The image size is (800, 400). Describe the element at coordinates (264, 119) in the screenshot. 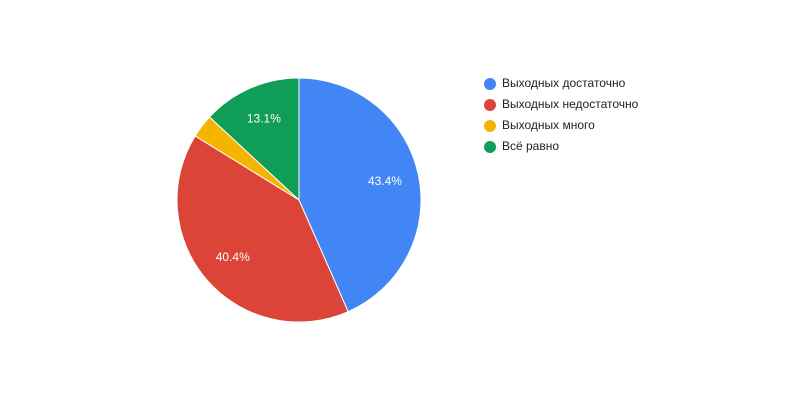

I see `slice-label: 13.1%` at that location.